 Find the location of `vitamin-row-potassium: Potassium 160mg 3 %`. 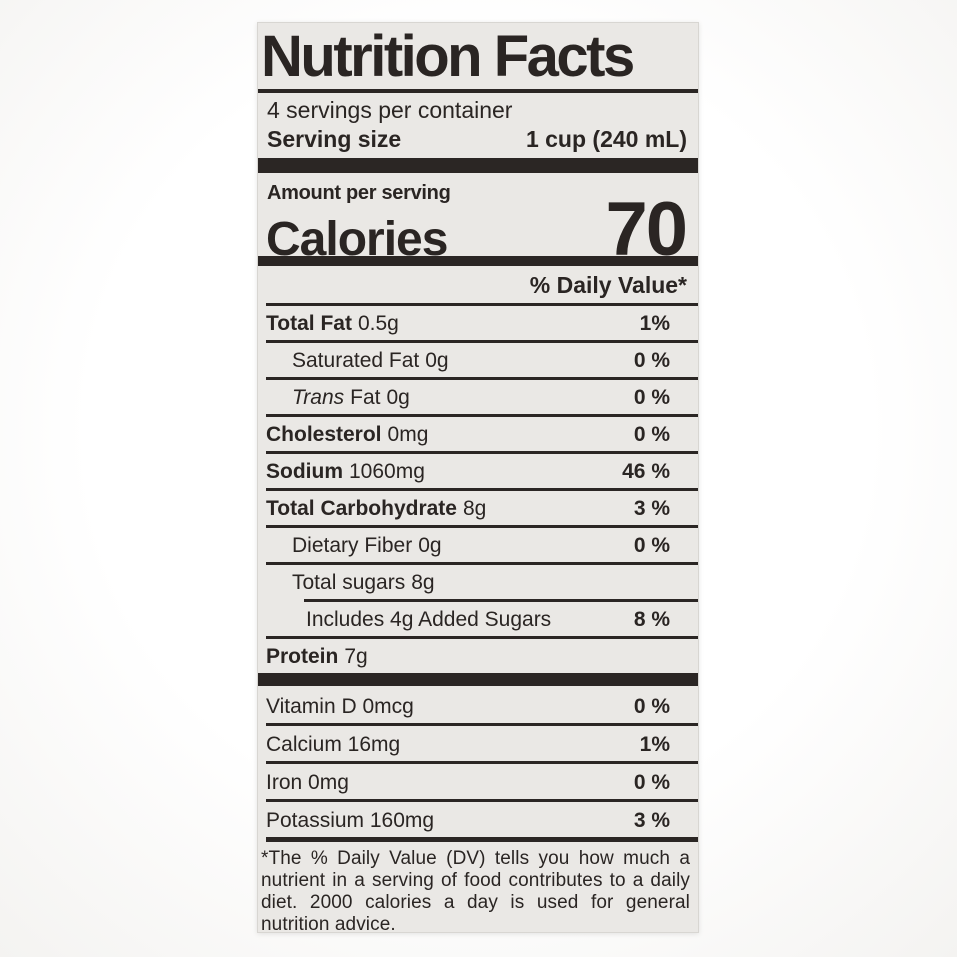

vitamin-row-potassium: Potassium 160mg 3 % is located at coordinates (482, 820).